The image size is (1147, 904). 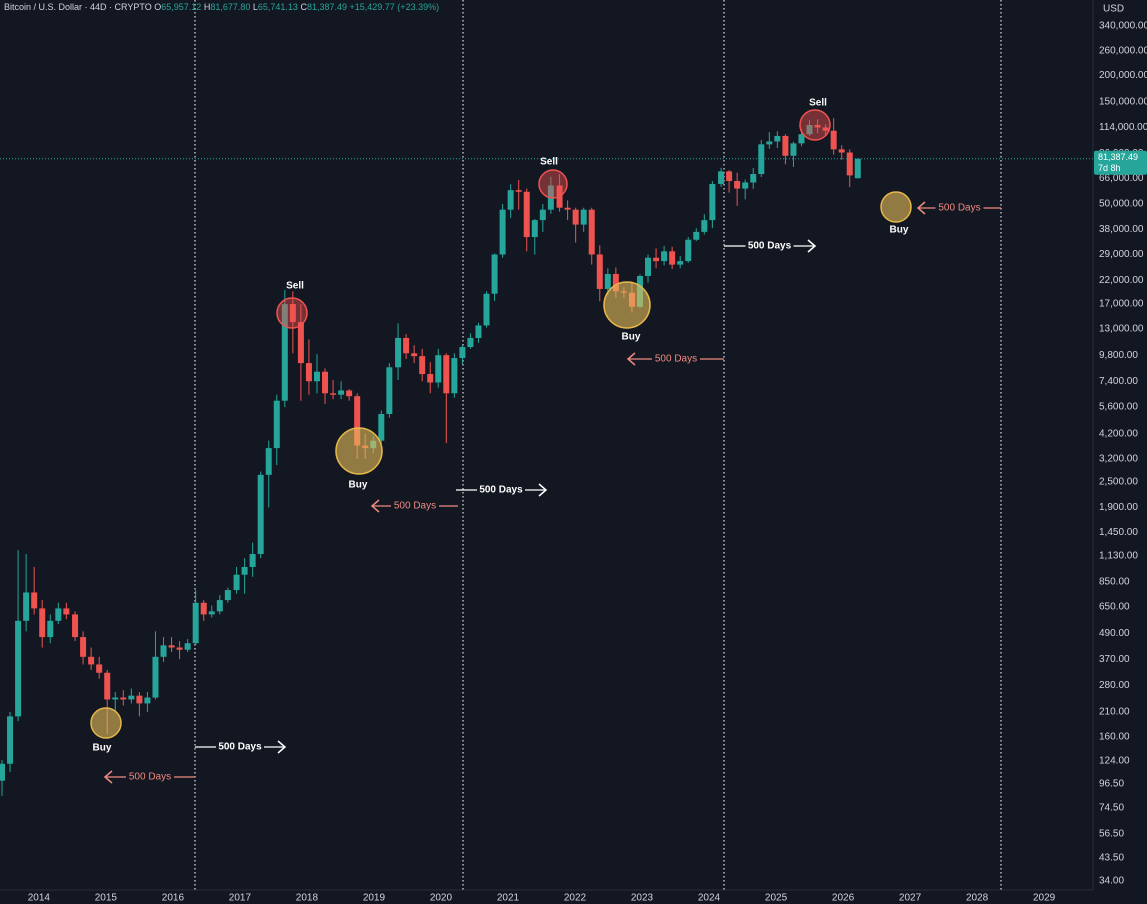 What do you see at coordinates (374, 898) in the screenshot?
I see `x-tick-label: 2019` at bounding box center [374, 898].